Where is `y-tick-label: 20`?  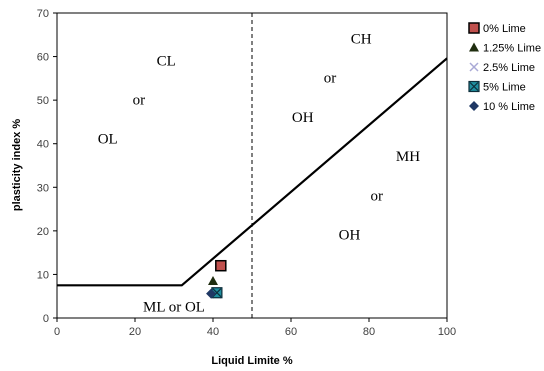
y-tick-label: 20 is located at coordinates (43, 232).